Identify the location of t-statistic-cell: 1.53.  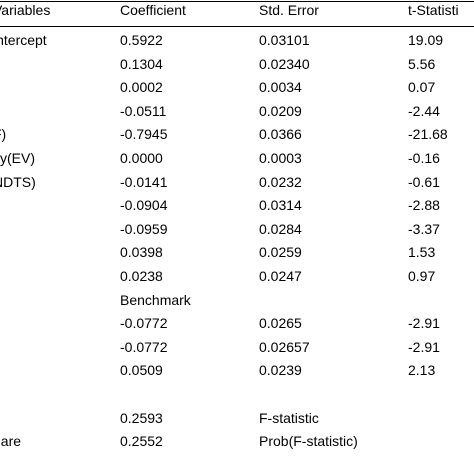
(422, 252).